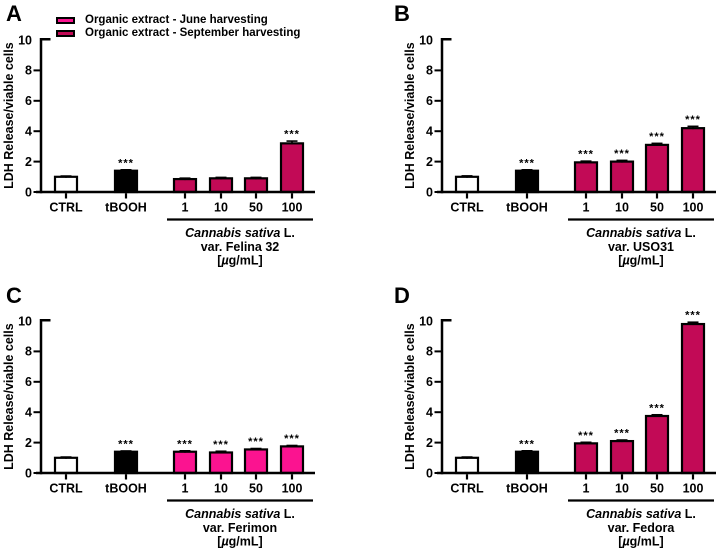 The image size is (723, 553). I want to click on legend-label-june: Organic extract - June harvesting, so click(176, 20).